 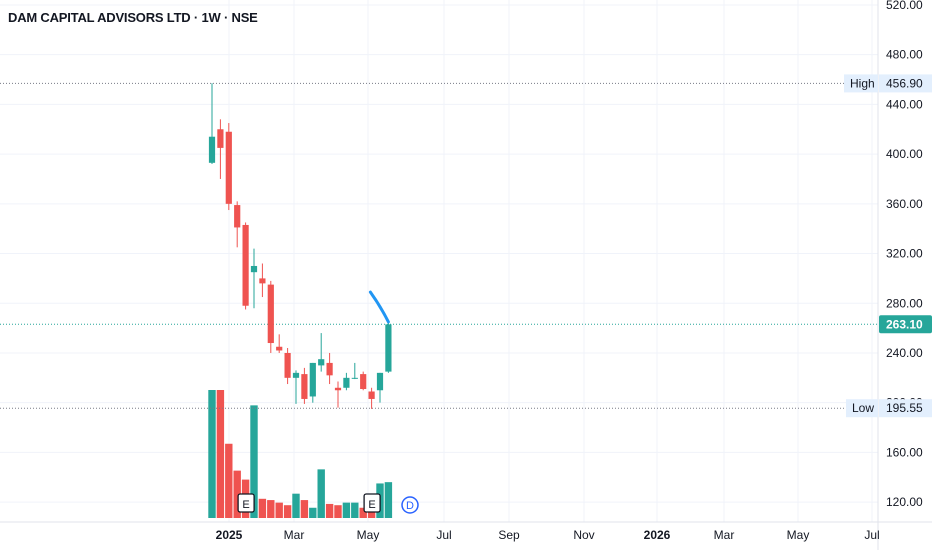 I want to click on price-tick-label: 480.00, so click(x=904, y=55).